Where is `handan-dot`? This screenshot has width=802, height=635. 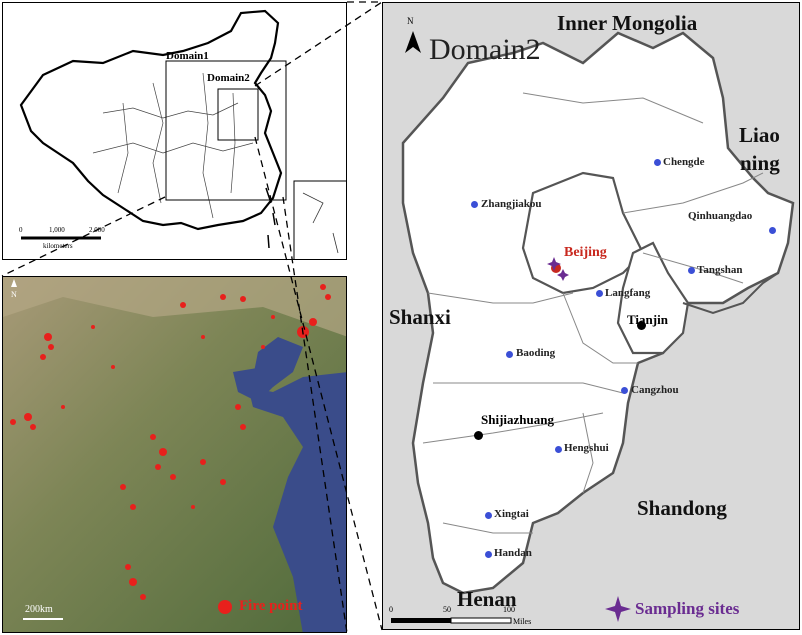
handan-dot is located at coordinates (488, 554).